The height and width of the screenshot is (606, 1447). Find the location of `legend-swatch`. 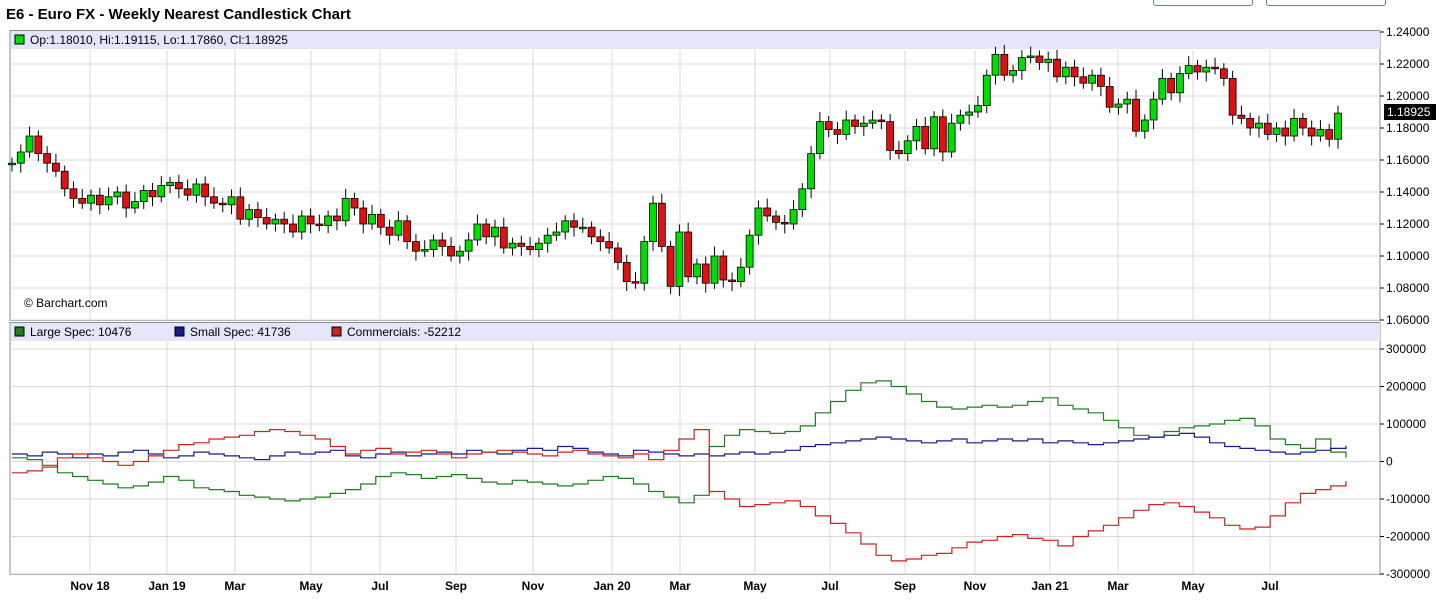

legend-swatch is located at coordinates (179, 331).